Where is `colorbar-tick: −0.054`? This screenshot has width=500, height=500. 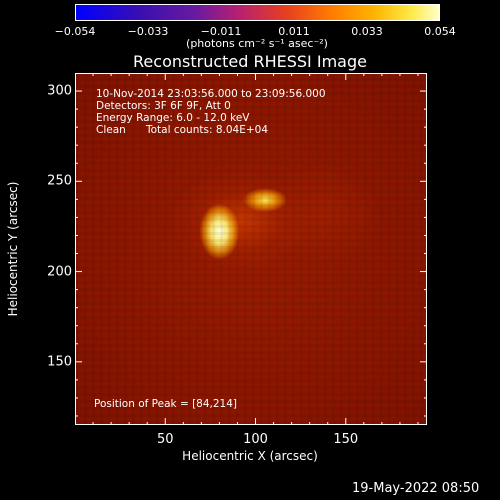 colorbar-tick: −0.054 is located at coordinates (75, 31).